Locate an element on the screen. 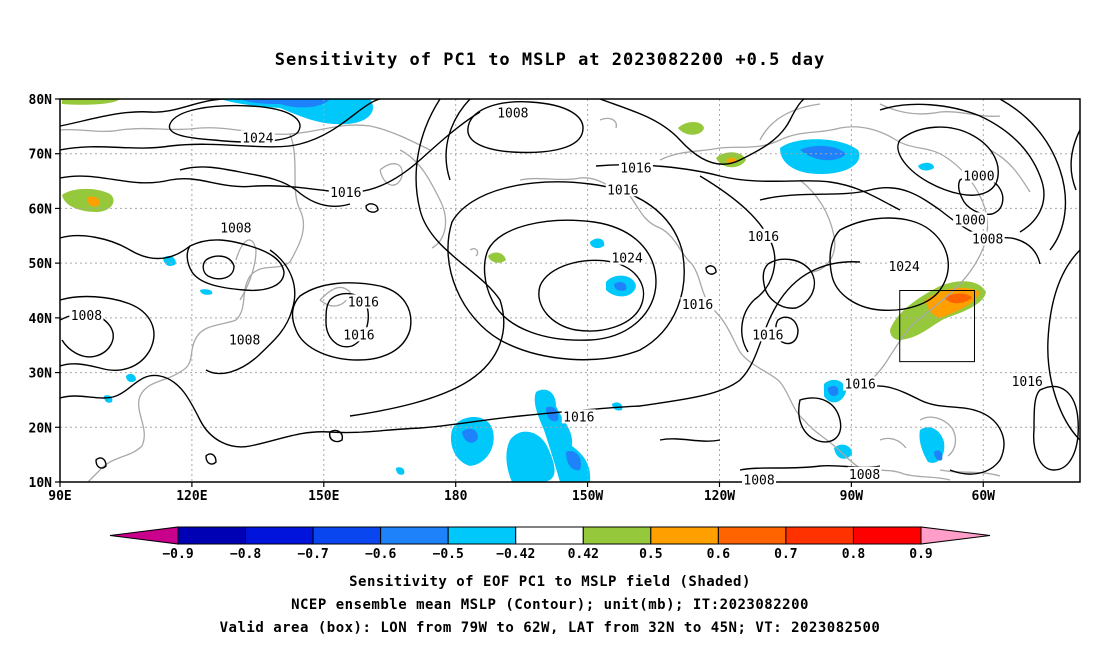 The image size is (1100, 650). colorbar-label: 0.7 is located at coordinates (785, 554).